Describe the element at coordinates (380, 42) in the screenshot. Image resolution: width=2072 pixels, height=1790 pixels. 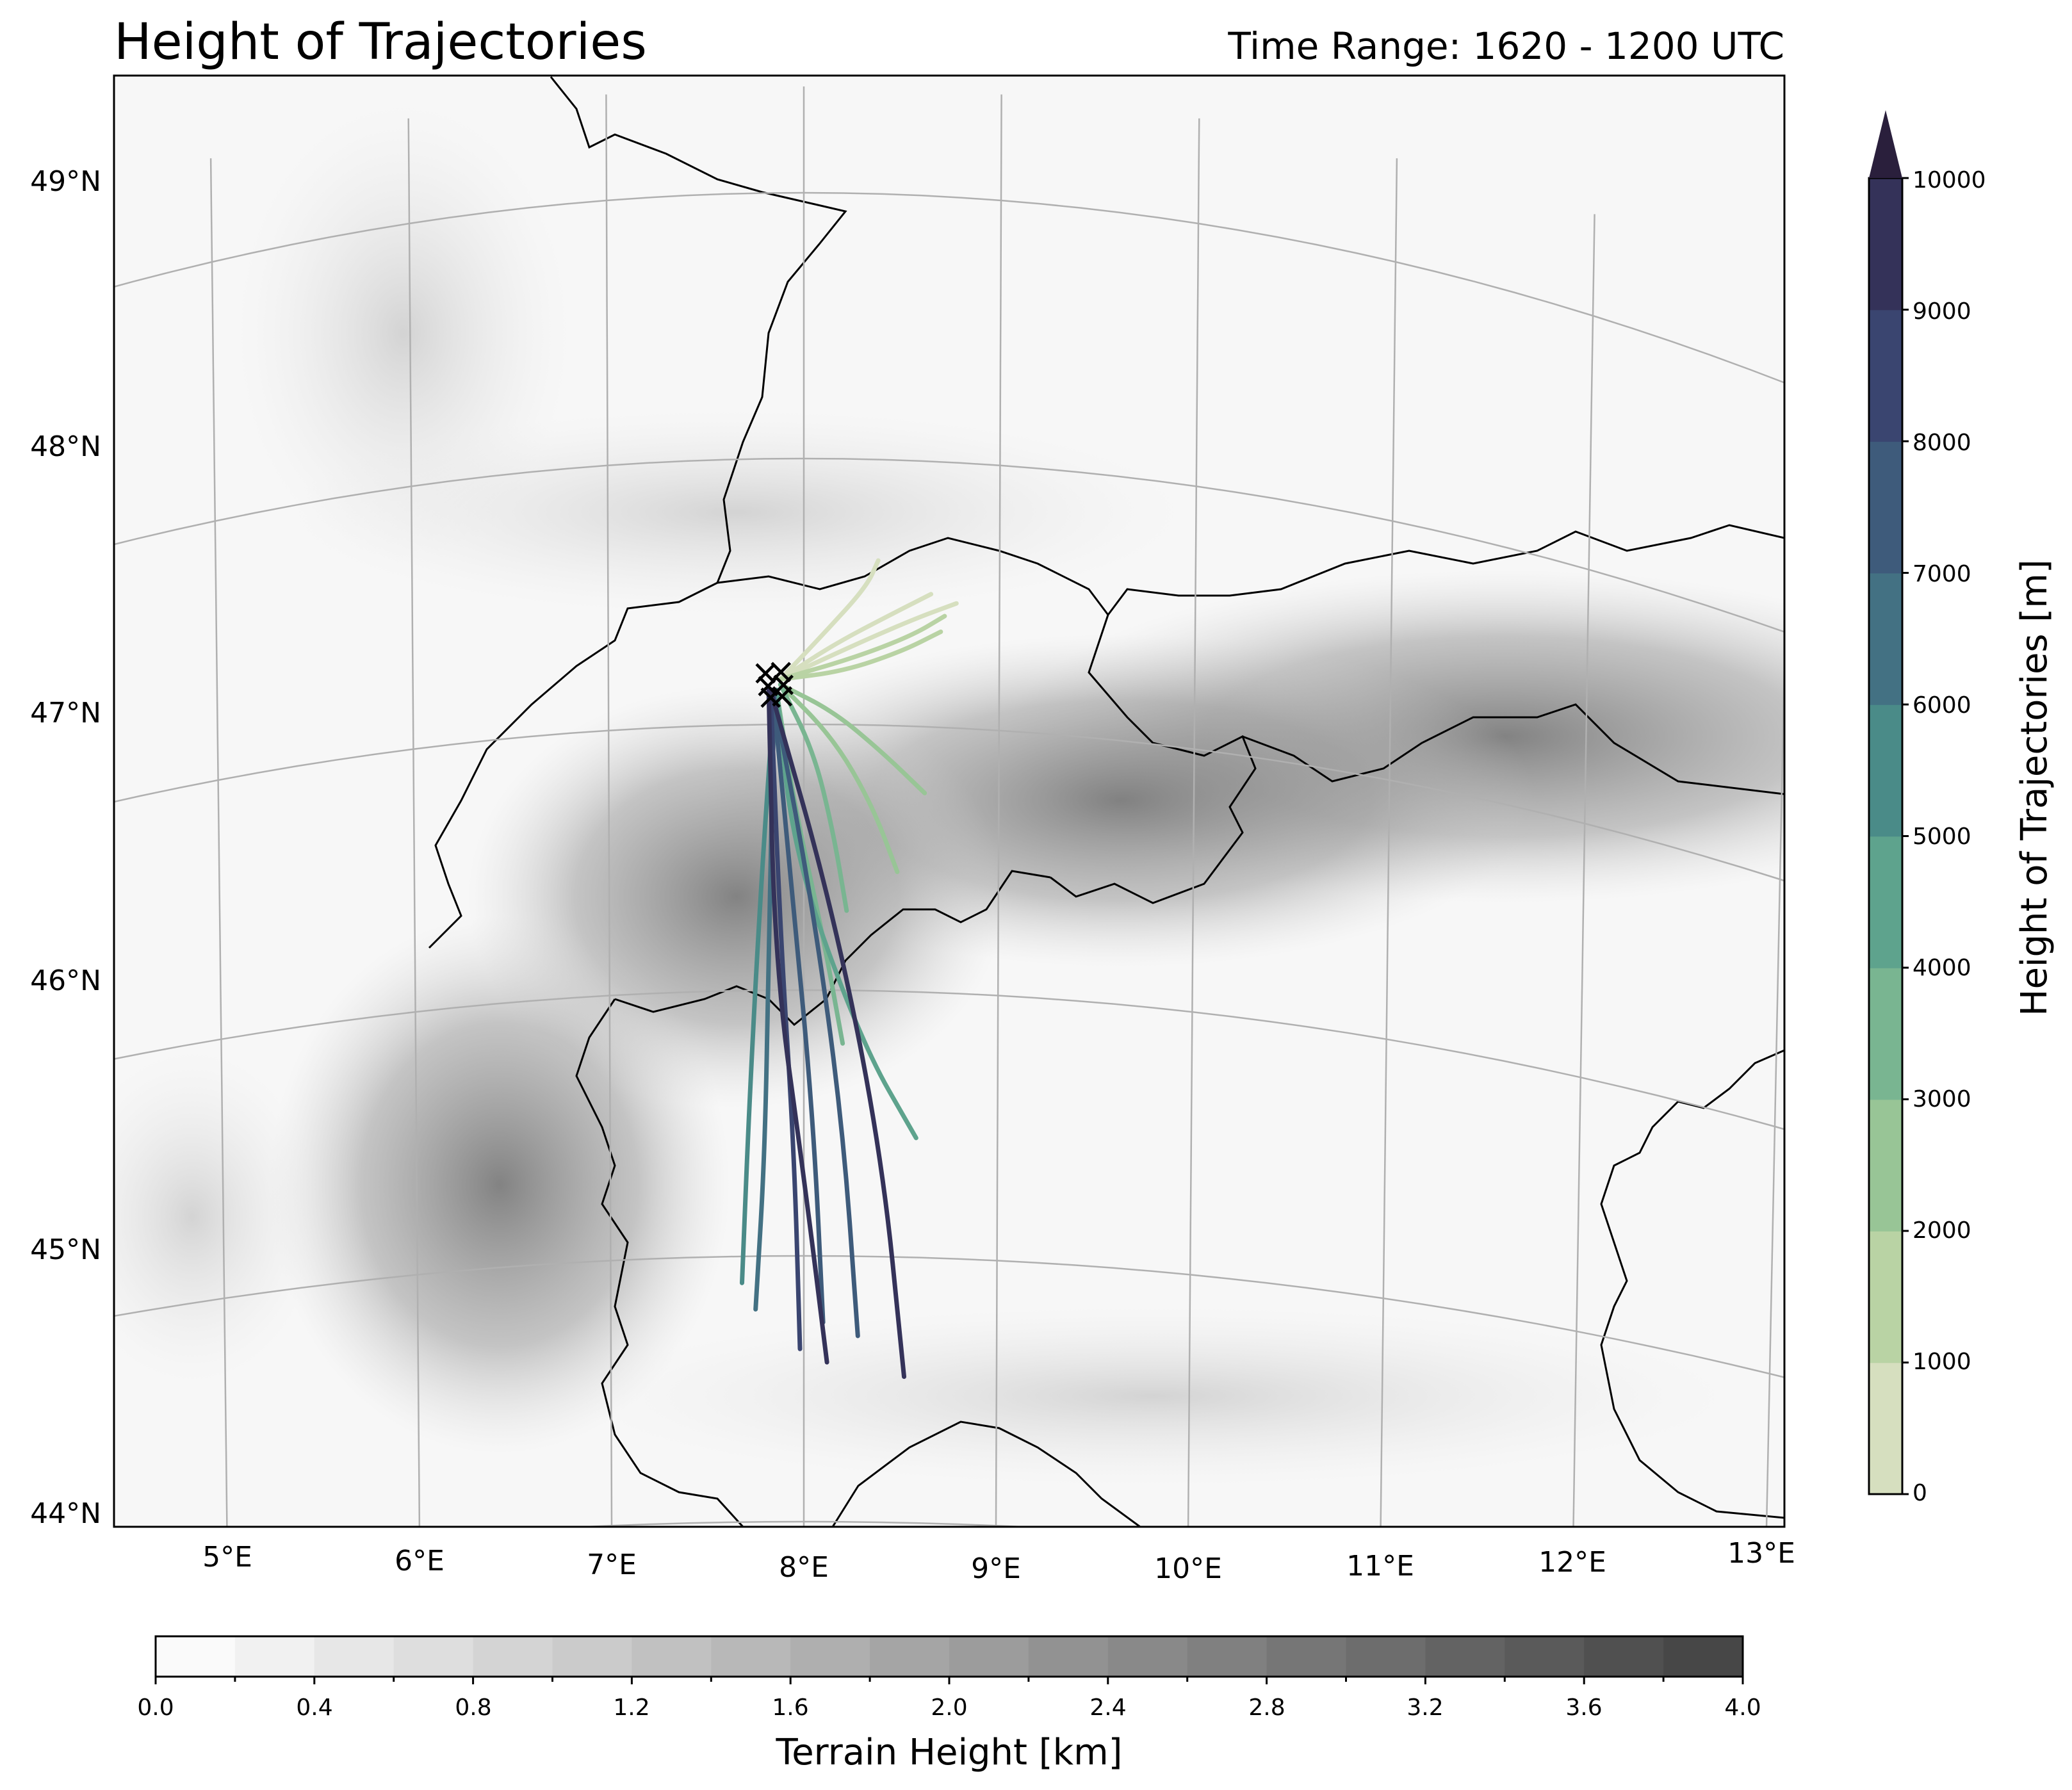
I see `chart-title: Height of Trajectories` at that location.